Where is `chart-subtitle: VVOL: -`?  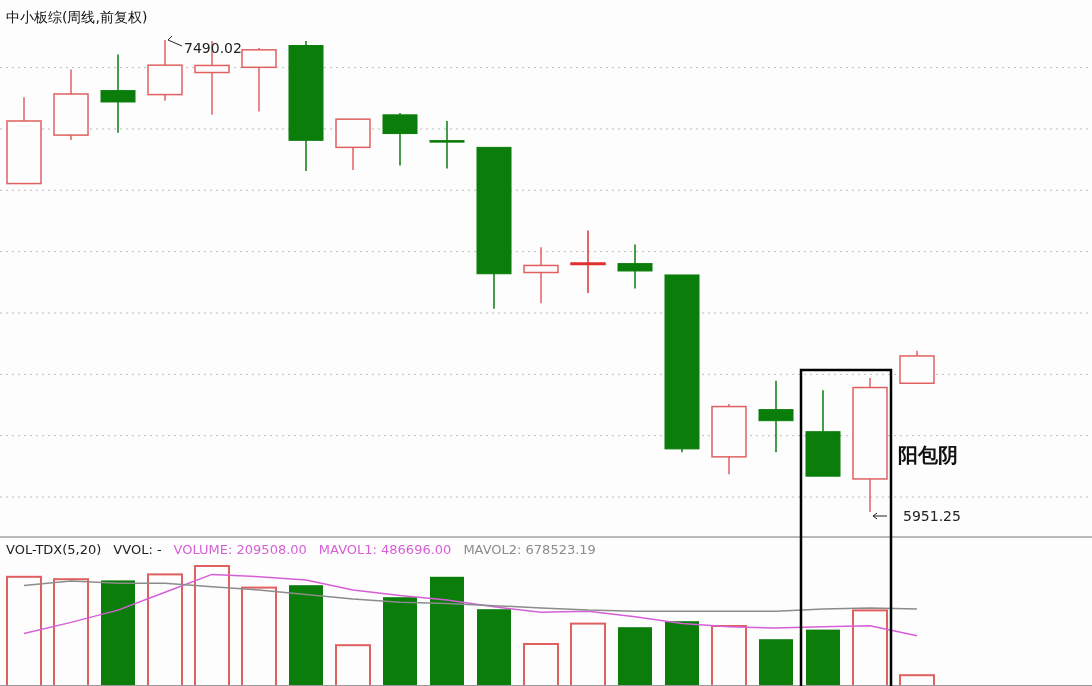
chart-subtitle: VVOL: - is located at coordinates (137, 549).